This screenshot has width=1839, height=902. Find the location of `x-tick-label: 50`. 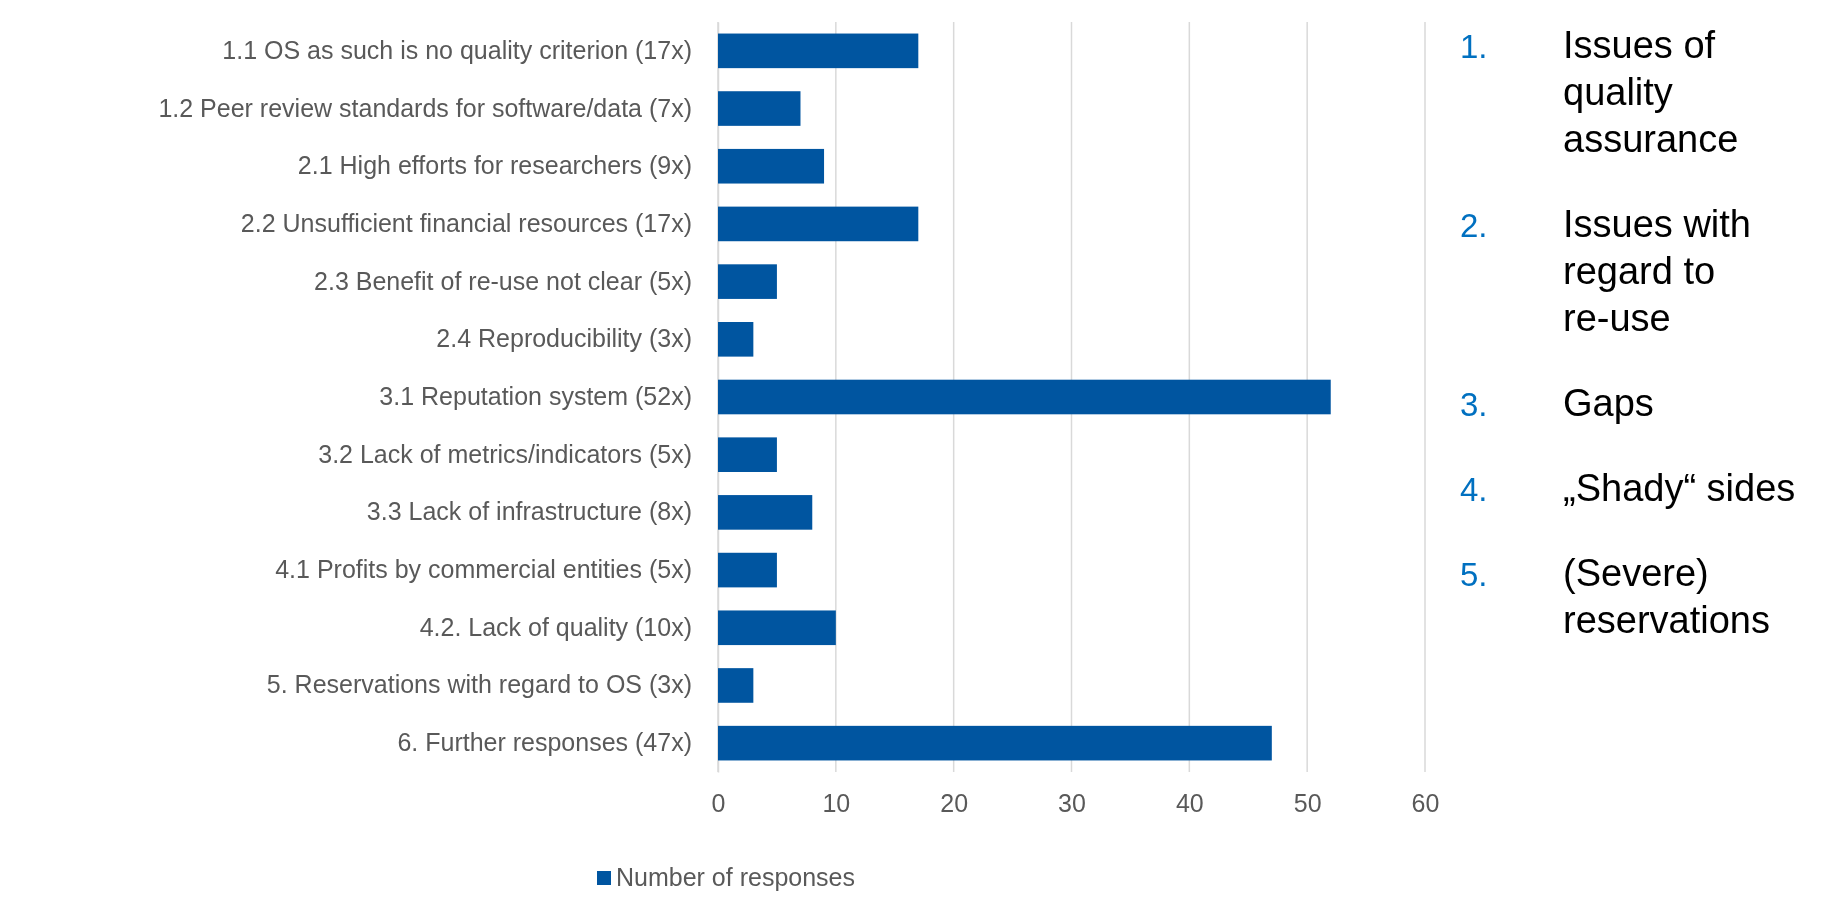

x-tick-label: 50 is located at coordinates (1307, 802).